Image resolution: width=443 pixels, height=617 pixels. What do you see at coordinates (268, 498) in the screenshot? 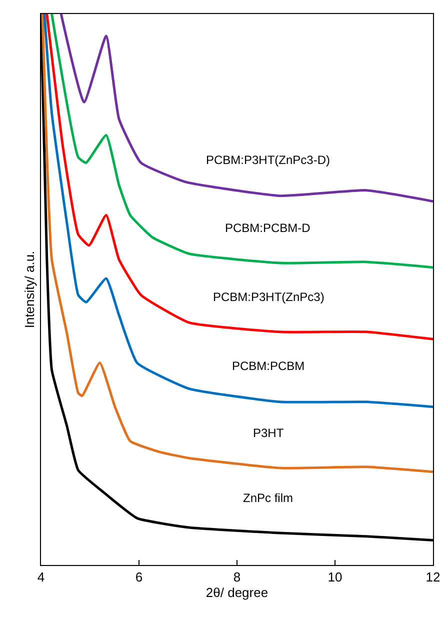
I see `text: ZnPc film` at bounding box center [268, 498].